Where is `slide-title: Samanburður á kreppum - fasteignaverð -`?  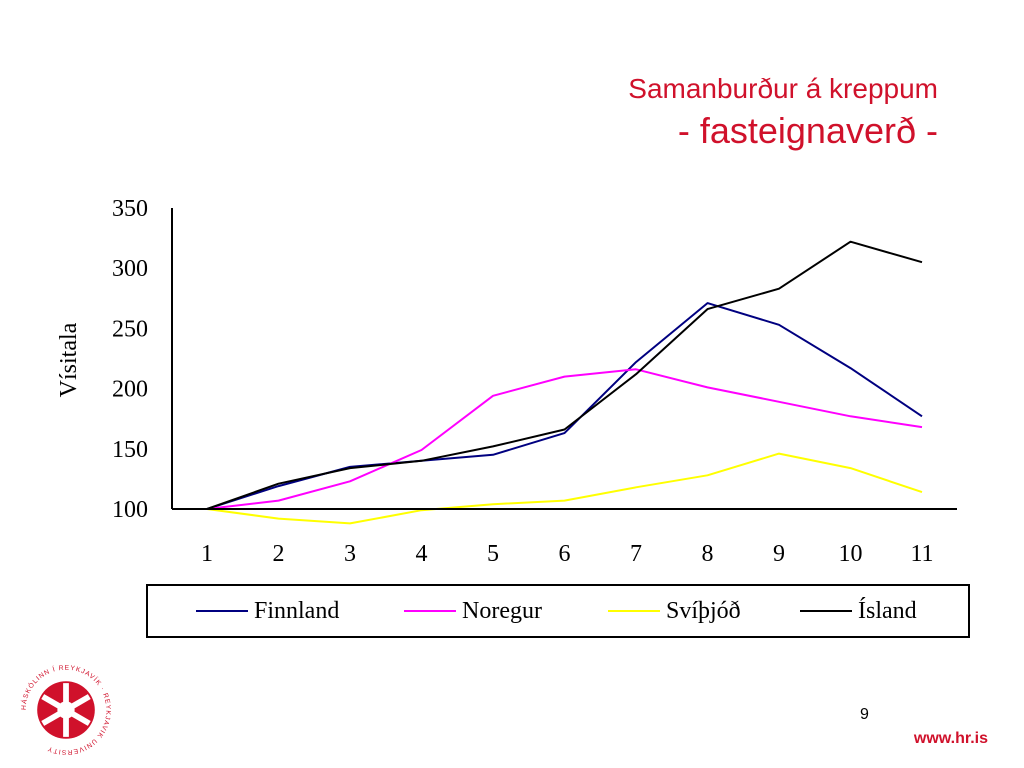 slide-title: Samanburður á kreppum - fasteignaverð - is located at coordinates (783, 112).